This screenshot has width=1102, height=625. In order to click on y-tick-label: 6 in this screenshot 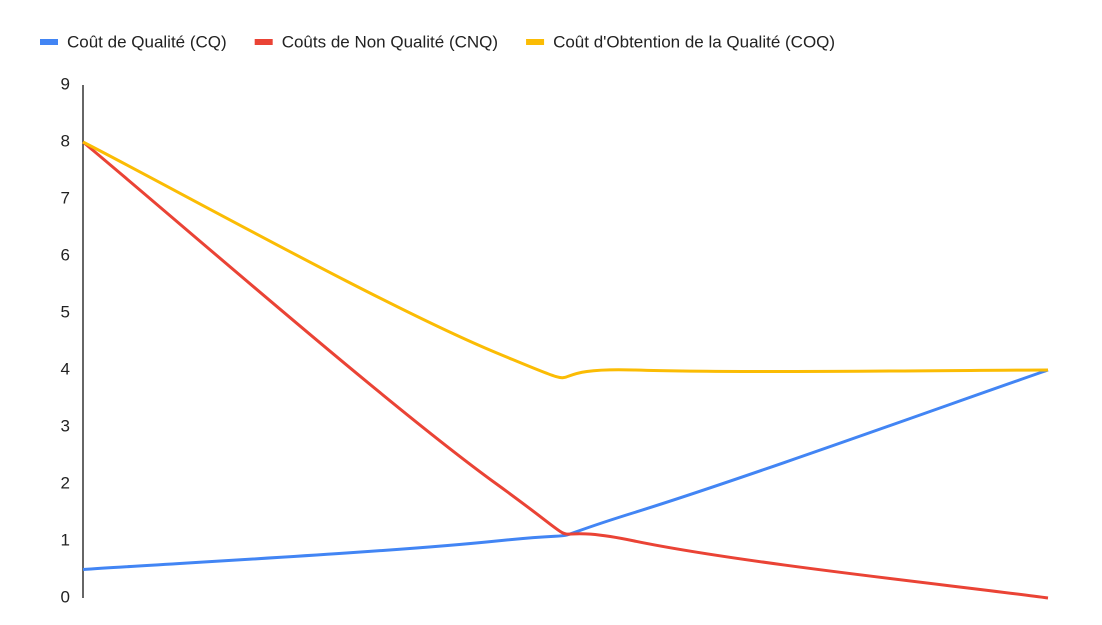, I will do `click(65, 254)`.